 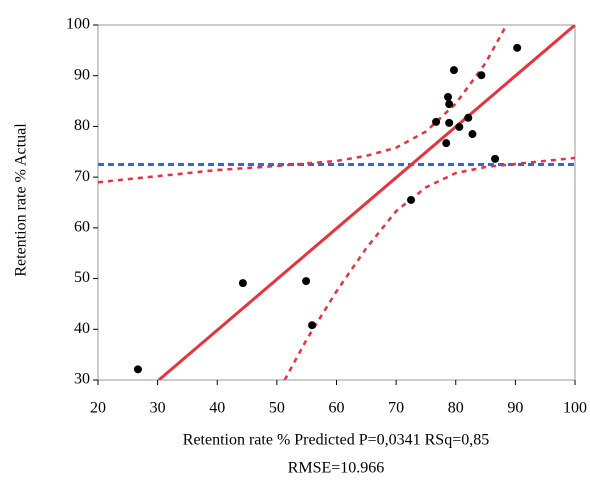 I want to click on x-tick-label: 20, so click(x=98, y=408).